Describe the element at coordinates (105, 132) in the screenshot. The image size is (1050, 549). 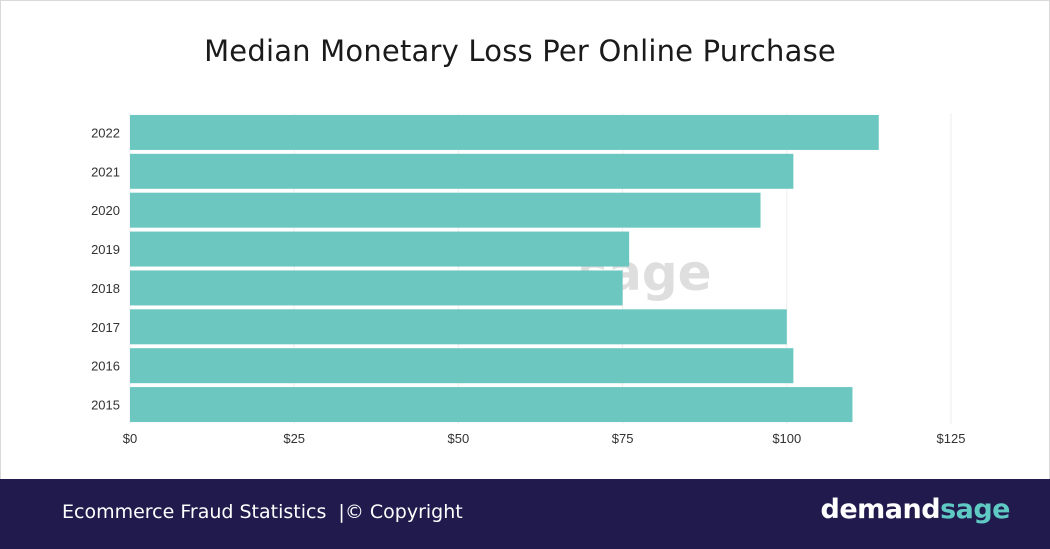
I see `y-tick-label: 2022` at that location.